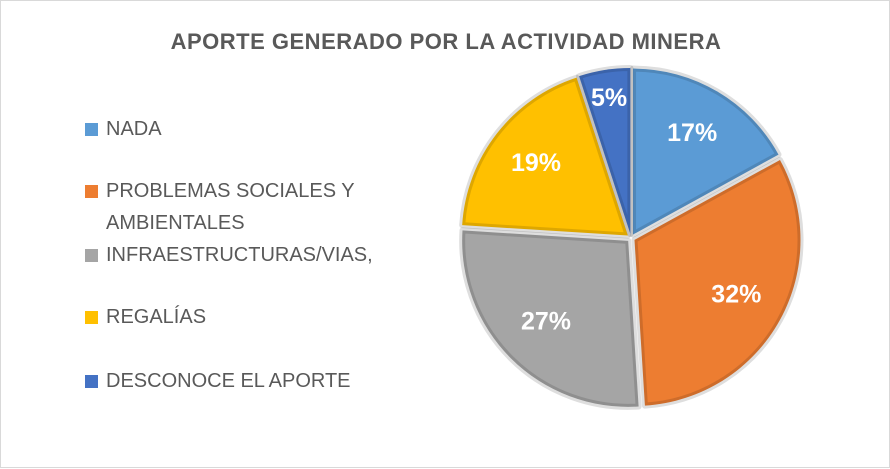  What do you see at coordinates (692, 133) in the screenshot?
I see `data-label: 17%` at bounding box center [692, 133].